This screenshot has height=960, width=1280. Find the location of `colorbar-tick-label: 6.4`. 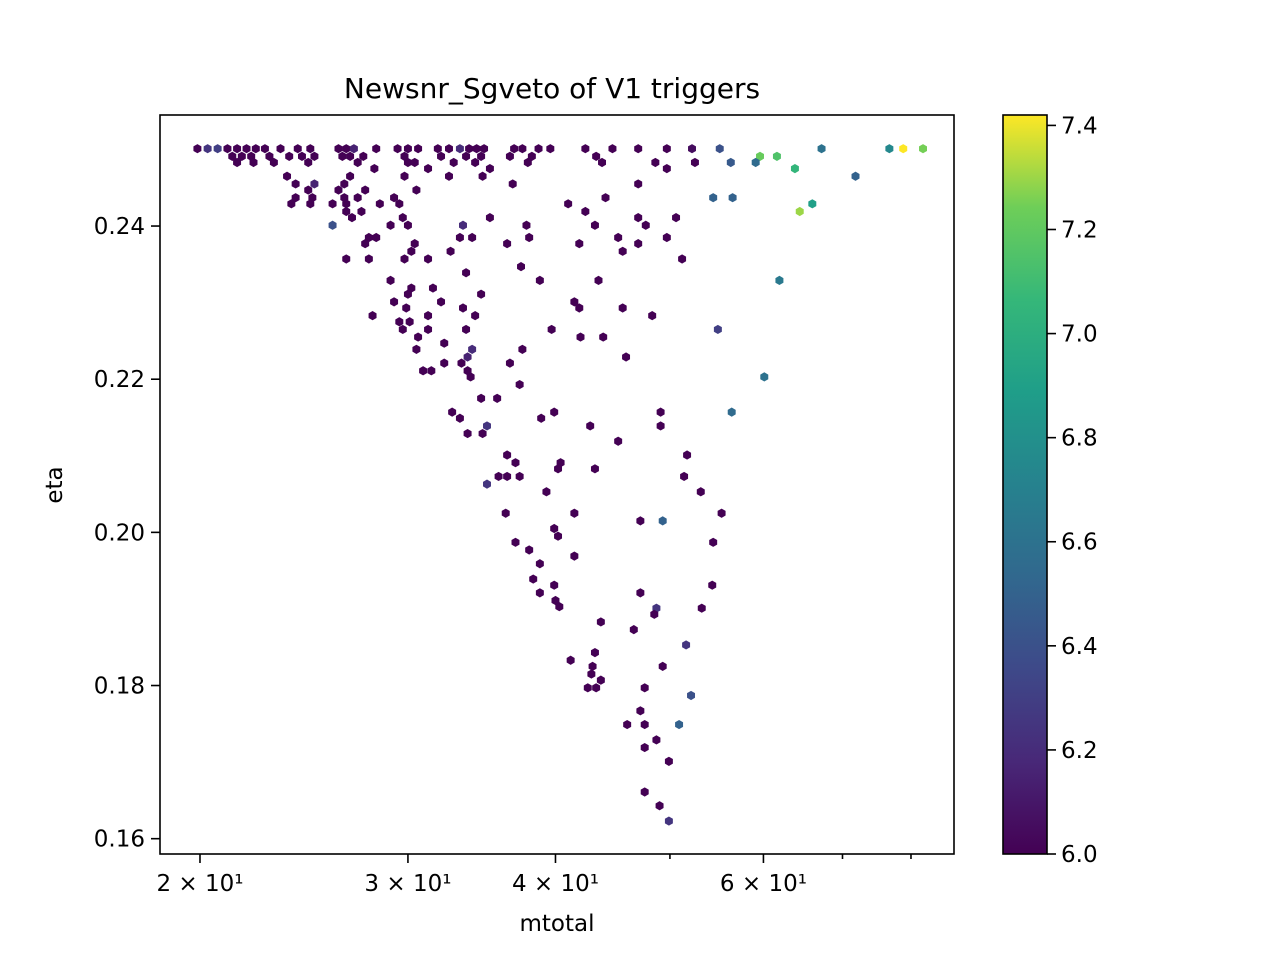

colorbar-tick-label: 6.4 is located at coordinates (1079, 647).